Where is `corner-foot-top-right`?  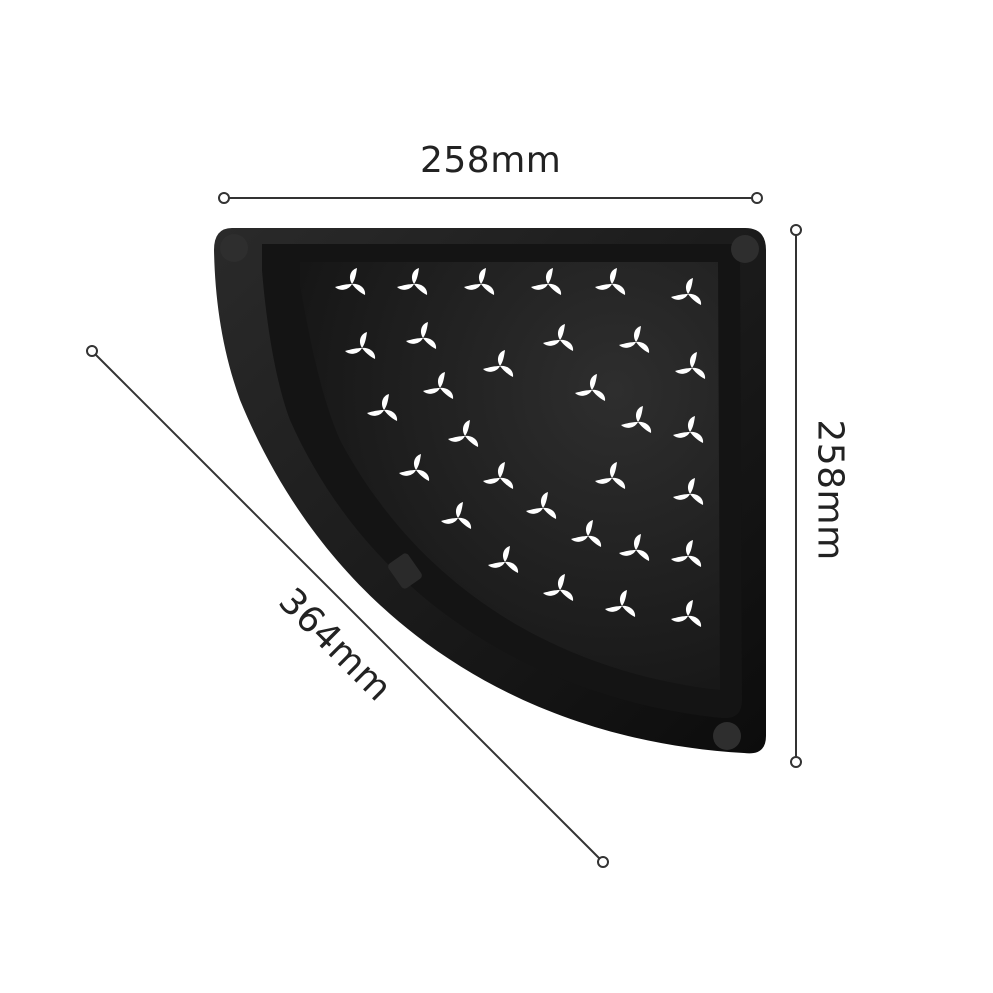 corner-foot-top-right is located at coordinates (745, 249).